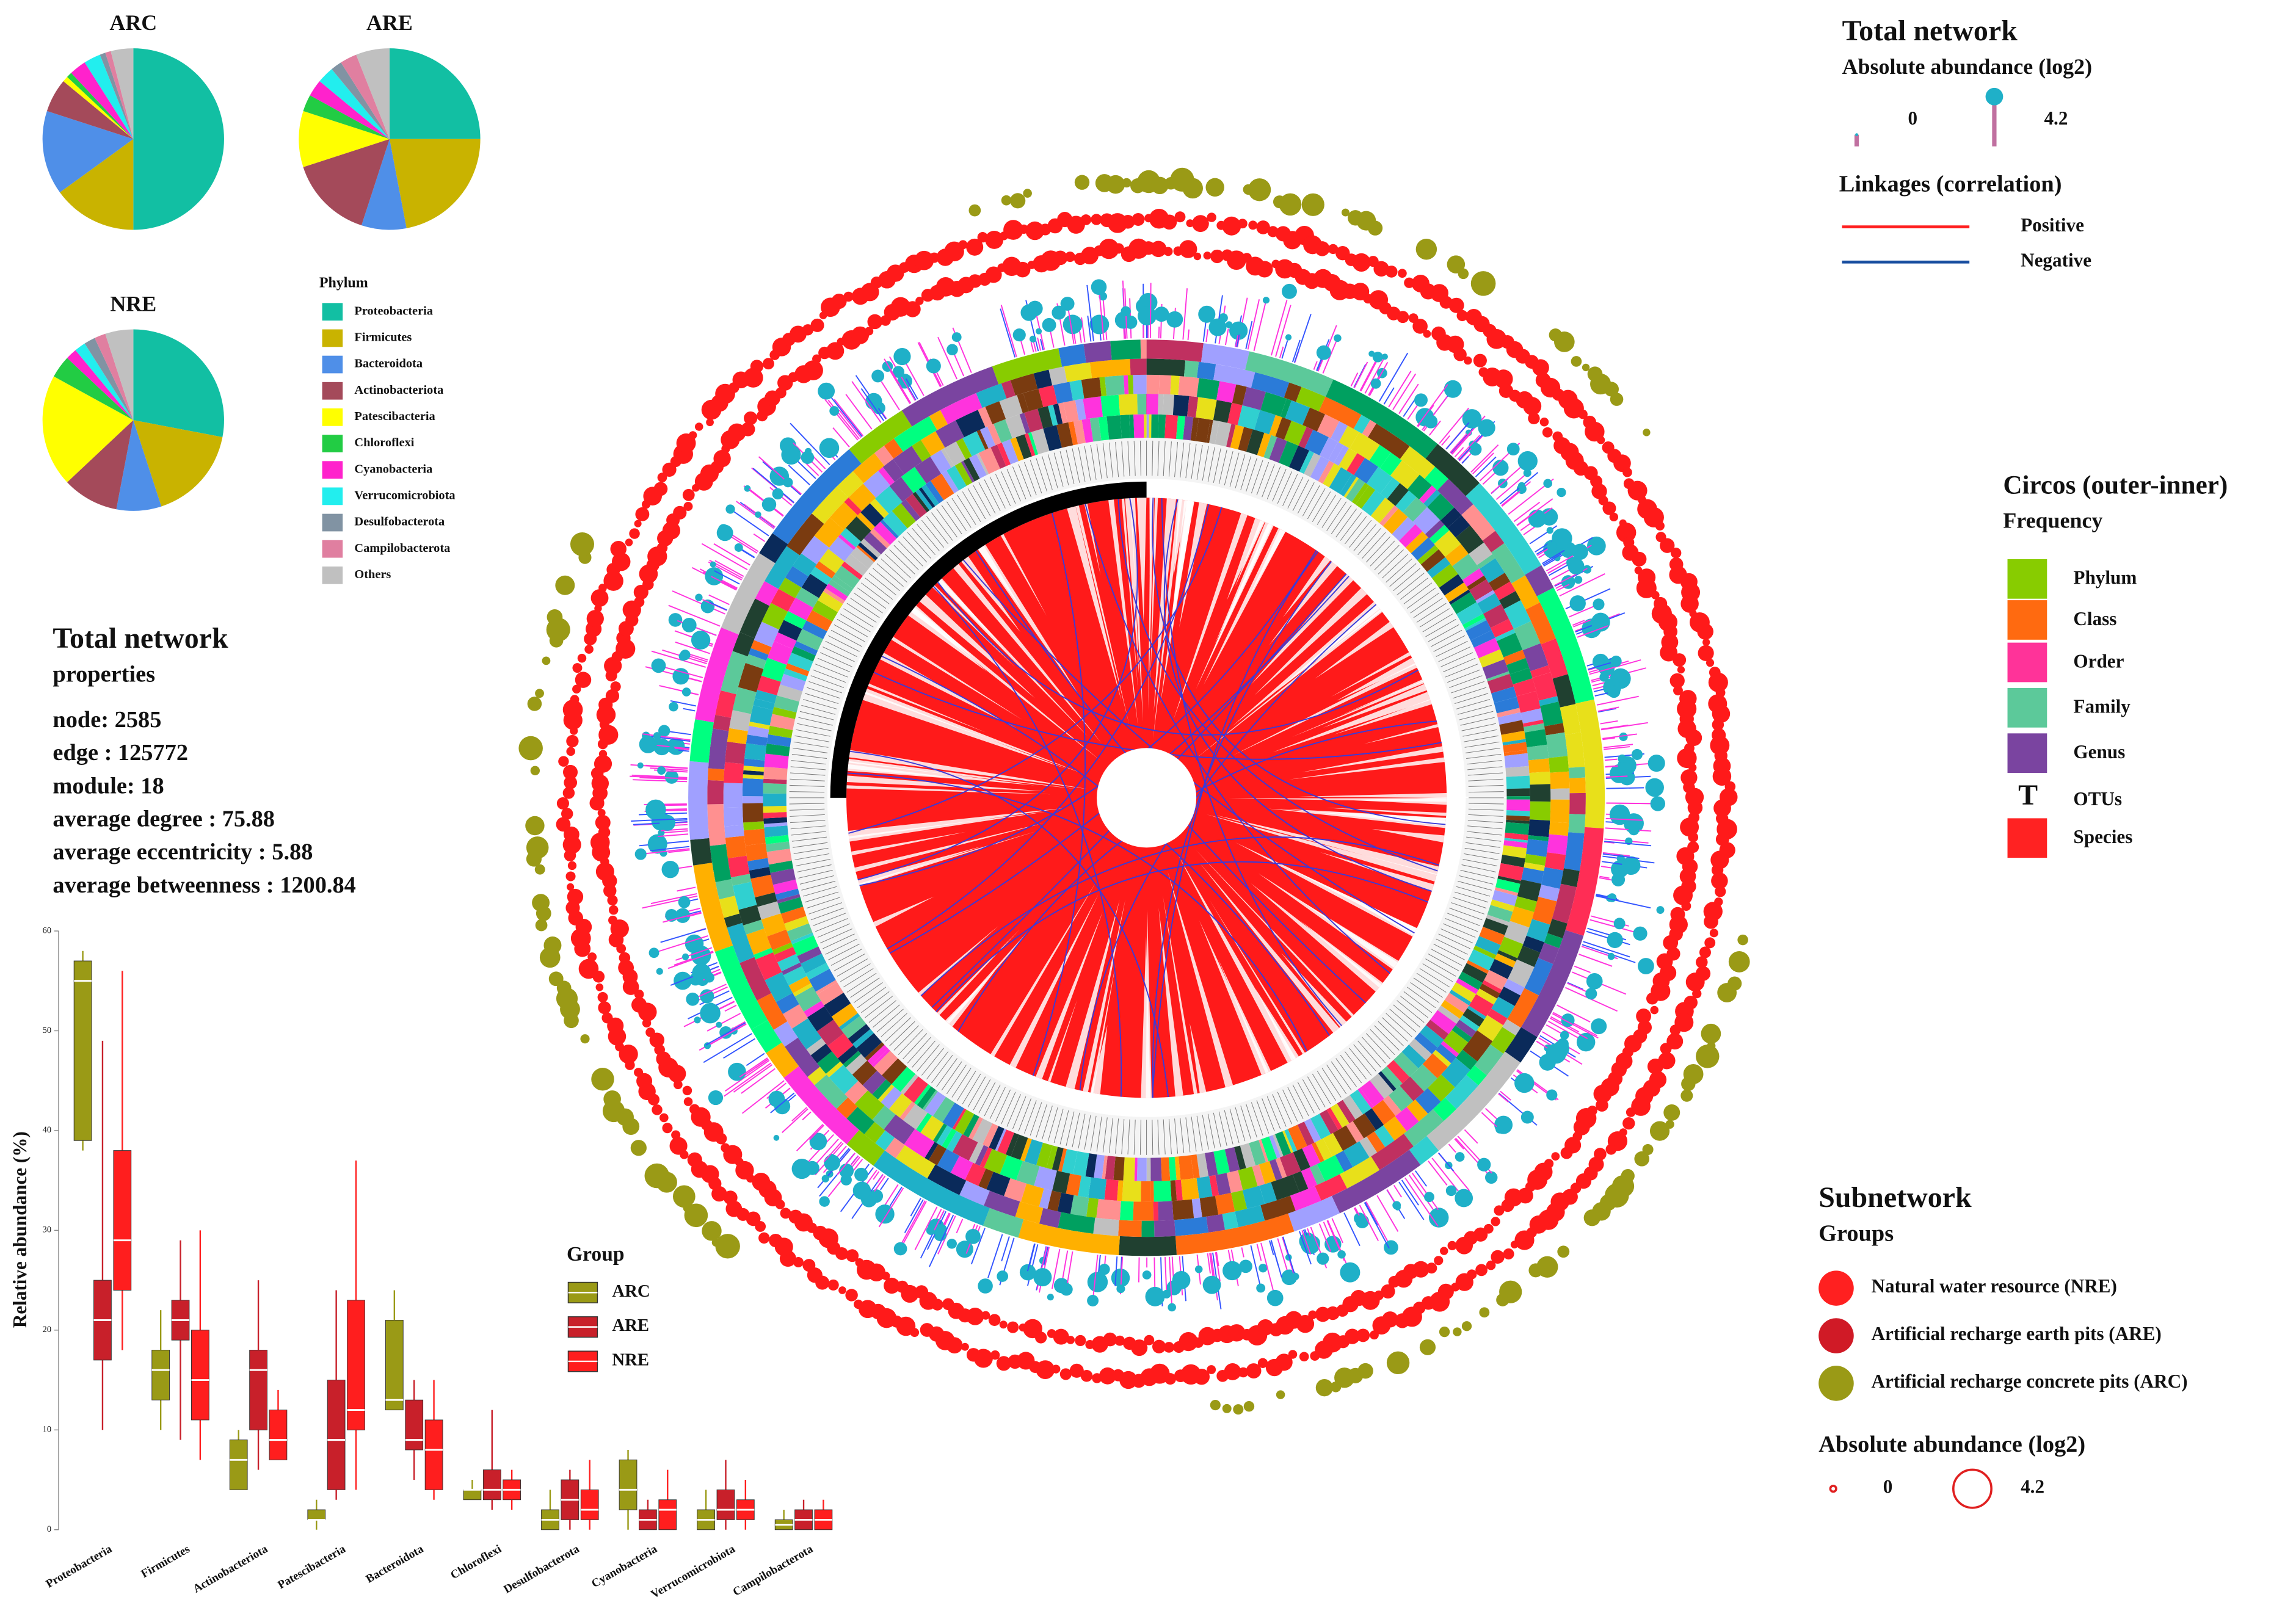 The image size is (2296, 1619). Describe the element at coordinates (384, 442) in the screenshot. I see `legend-label: Chloroflexi` at that location.